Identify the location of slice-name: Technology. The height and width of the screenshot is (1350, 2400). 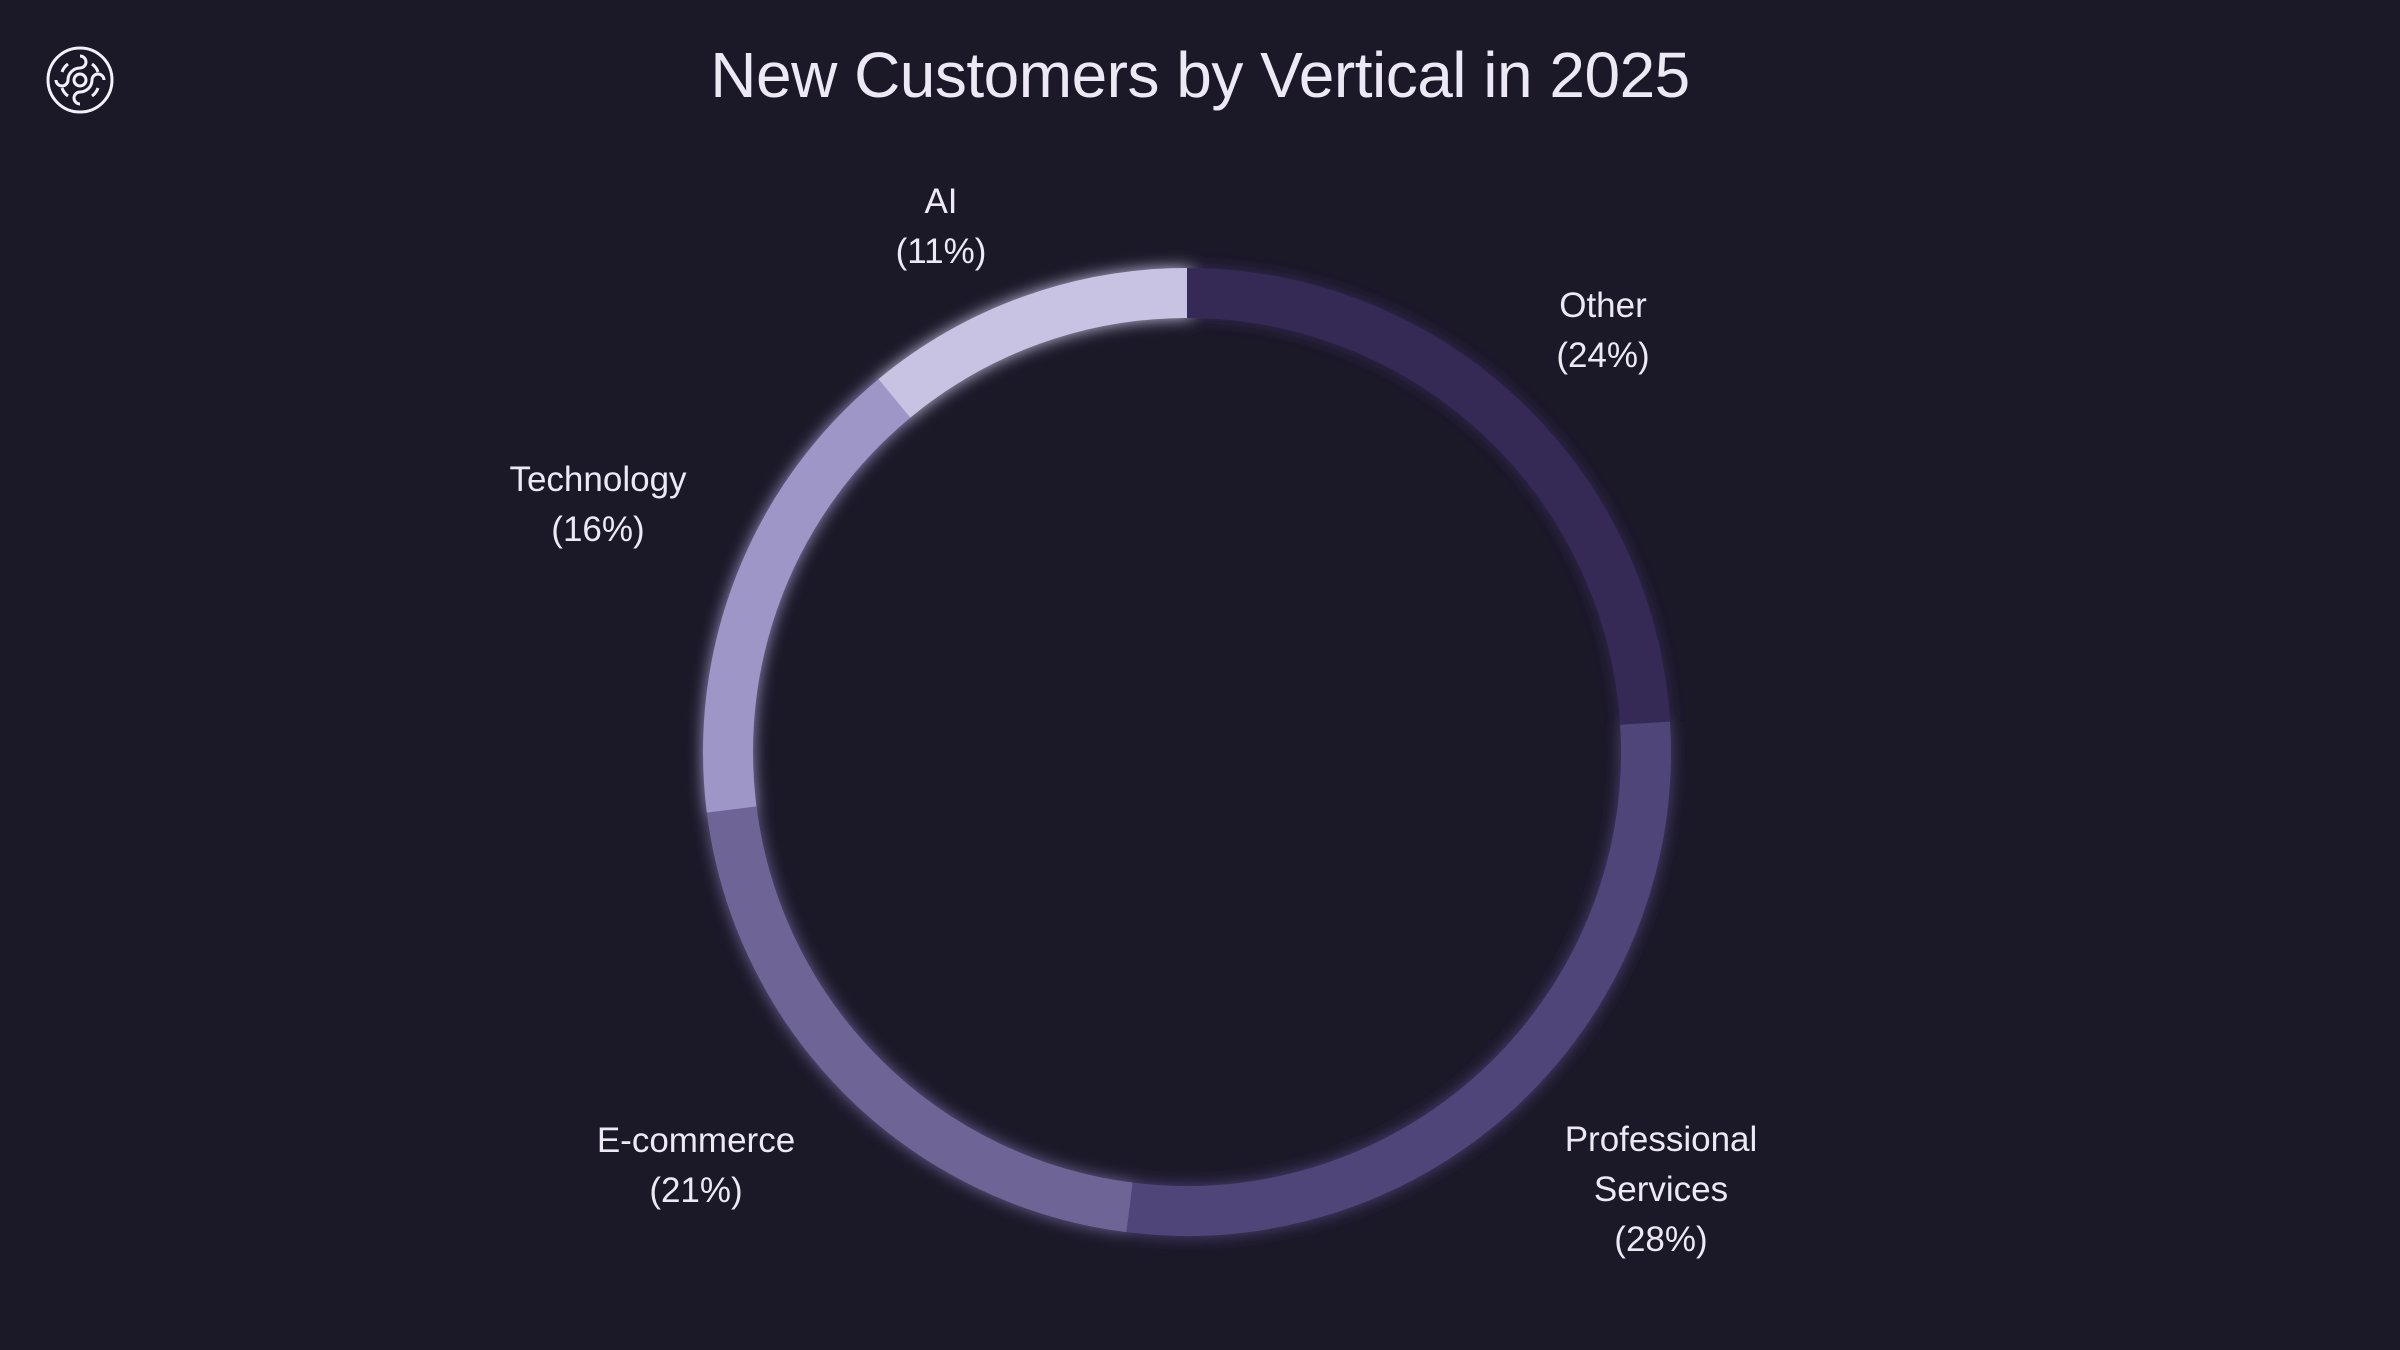
(598, 479).